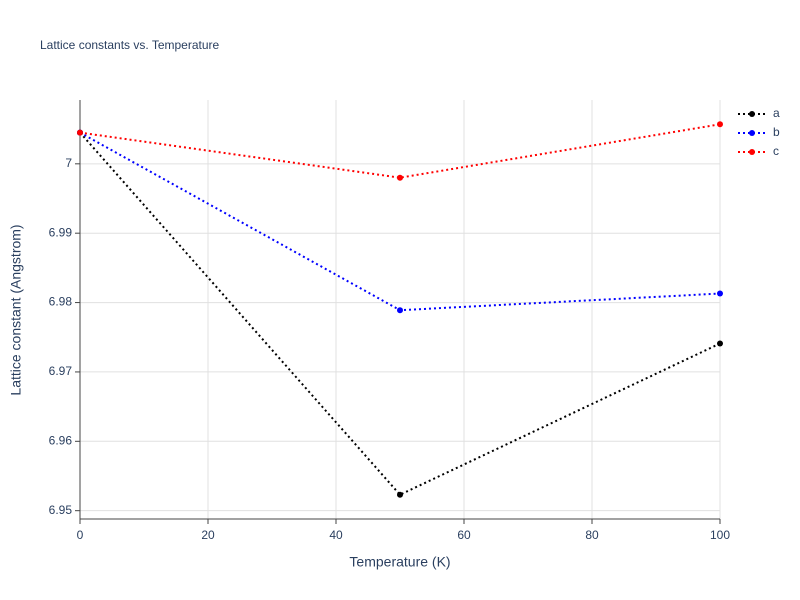  Describe the element at coordinates (400, 151) in the screenshot. I see `series-line` at that location.